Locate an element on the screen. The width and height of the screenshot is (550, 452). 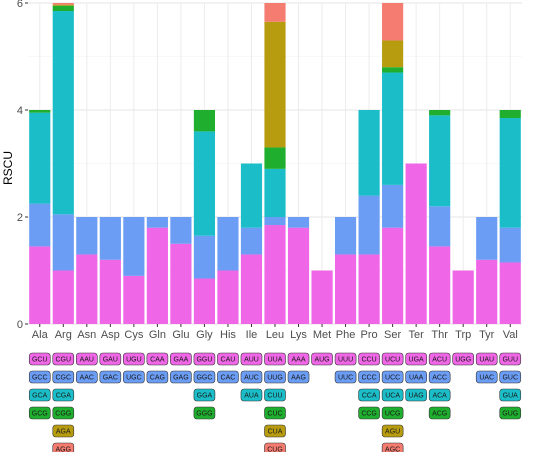
codon-label-aag: AAG is located at coordinates (298, 378).